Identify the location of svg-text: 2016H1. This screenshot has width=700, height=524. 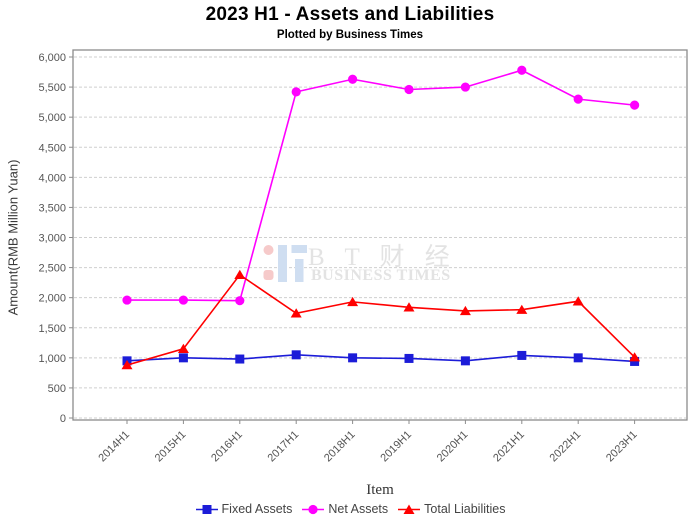
(227, 447).